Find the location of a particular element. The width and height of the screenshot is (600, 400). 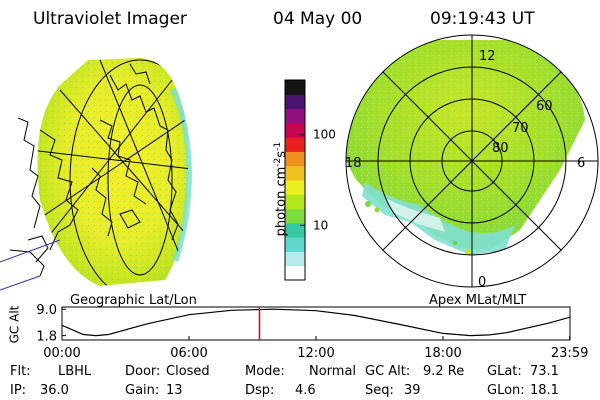

footer-label: Flt: is located at coordinates (20, 371).